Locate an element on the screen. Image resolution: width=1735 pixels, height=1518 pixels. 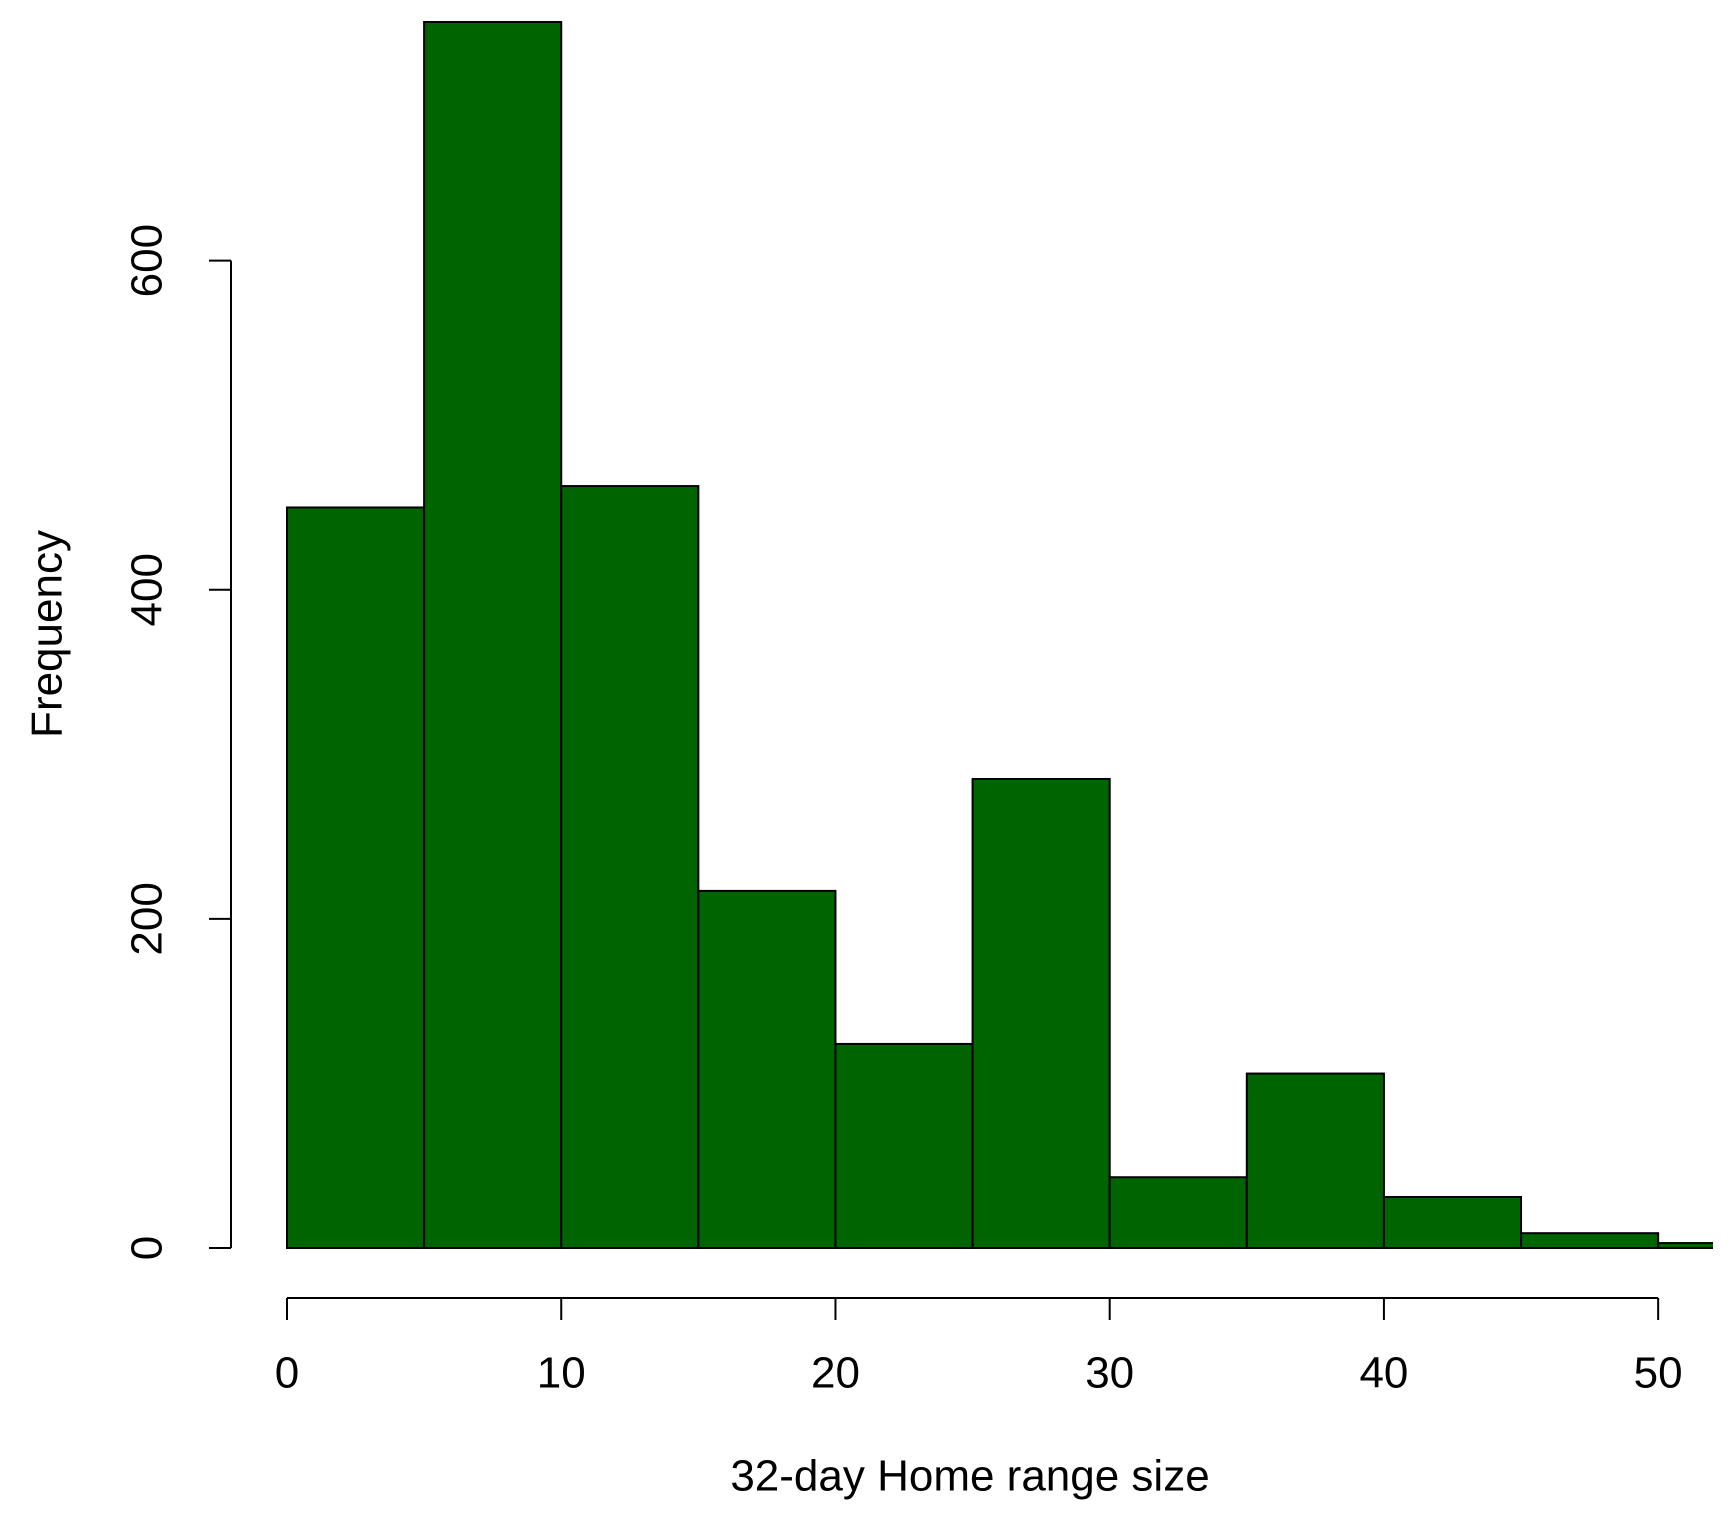
x-tick-label: 20 is located at coordinates (835, 1373).